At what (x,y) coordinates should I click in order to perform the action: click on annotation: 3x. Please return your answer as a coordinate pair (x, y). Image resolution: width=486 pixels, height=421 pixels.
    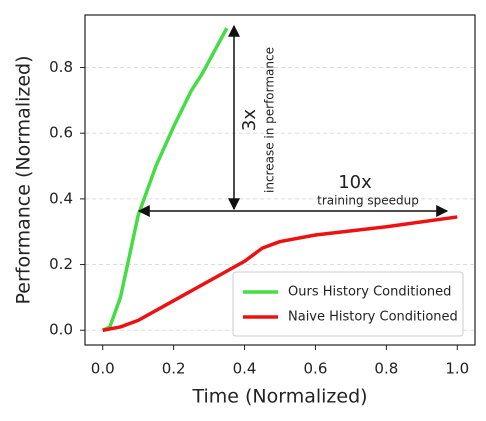
    Looking at the image, I should click on (249, 120).